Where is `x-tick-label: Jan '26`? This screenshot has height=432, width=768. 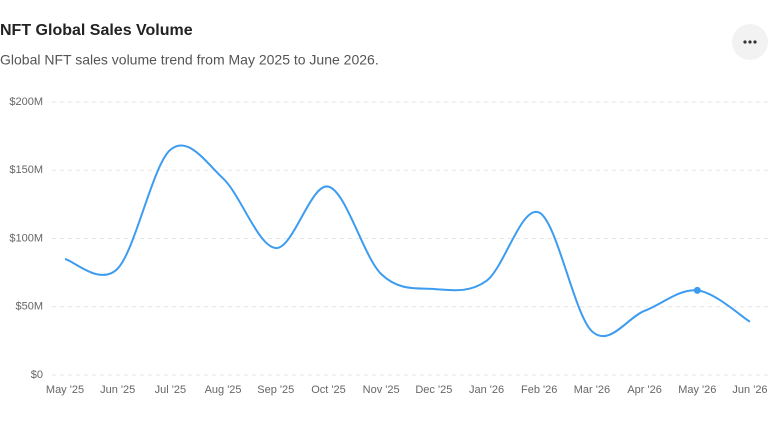
x-tick-label: Jan '26 is located at coordinates (486, 390).